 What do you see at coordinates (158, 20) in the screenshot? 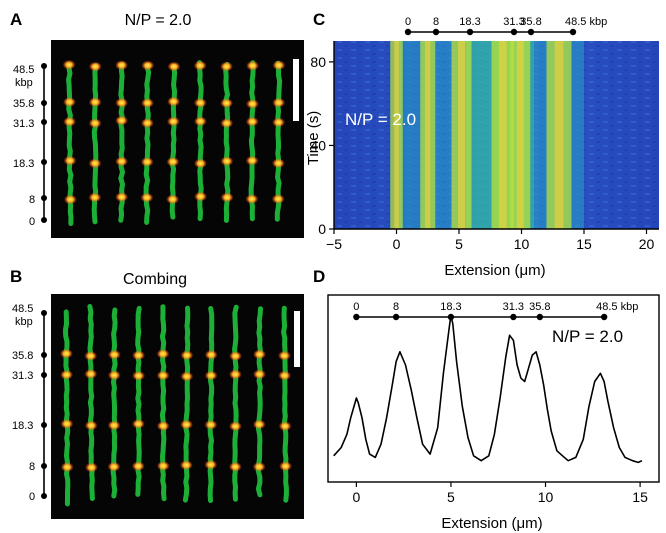
I see `panel-a-title: N/P = 2.0` at bounding box center [158, 20].